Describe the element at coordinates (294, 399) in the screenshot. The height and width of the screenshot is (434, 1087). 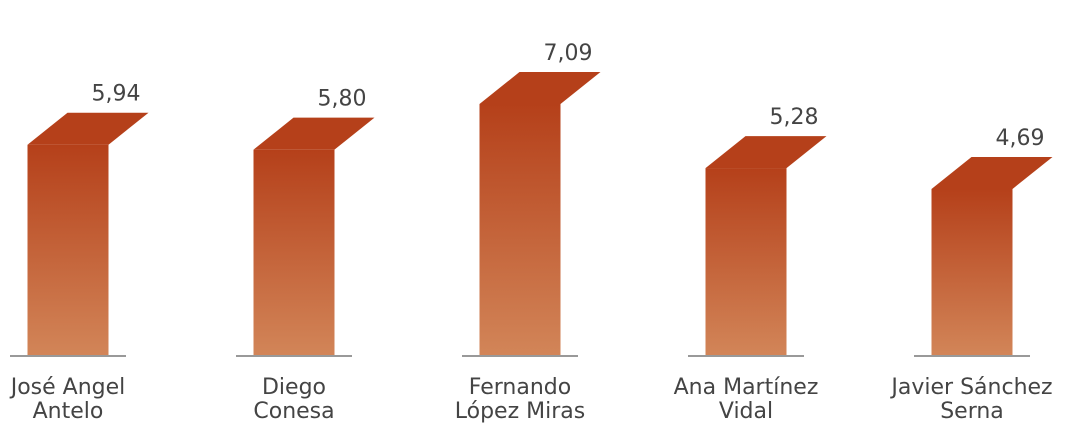
I see `x-tick-label: Diego Conesa` at that location.